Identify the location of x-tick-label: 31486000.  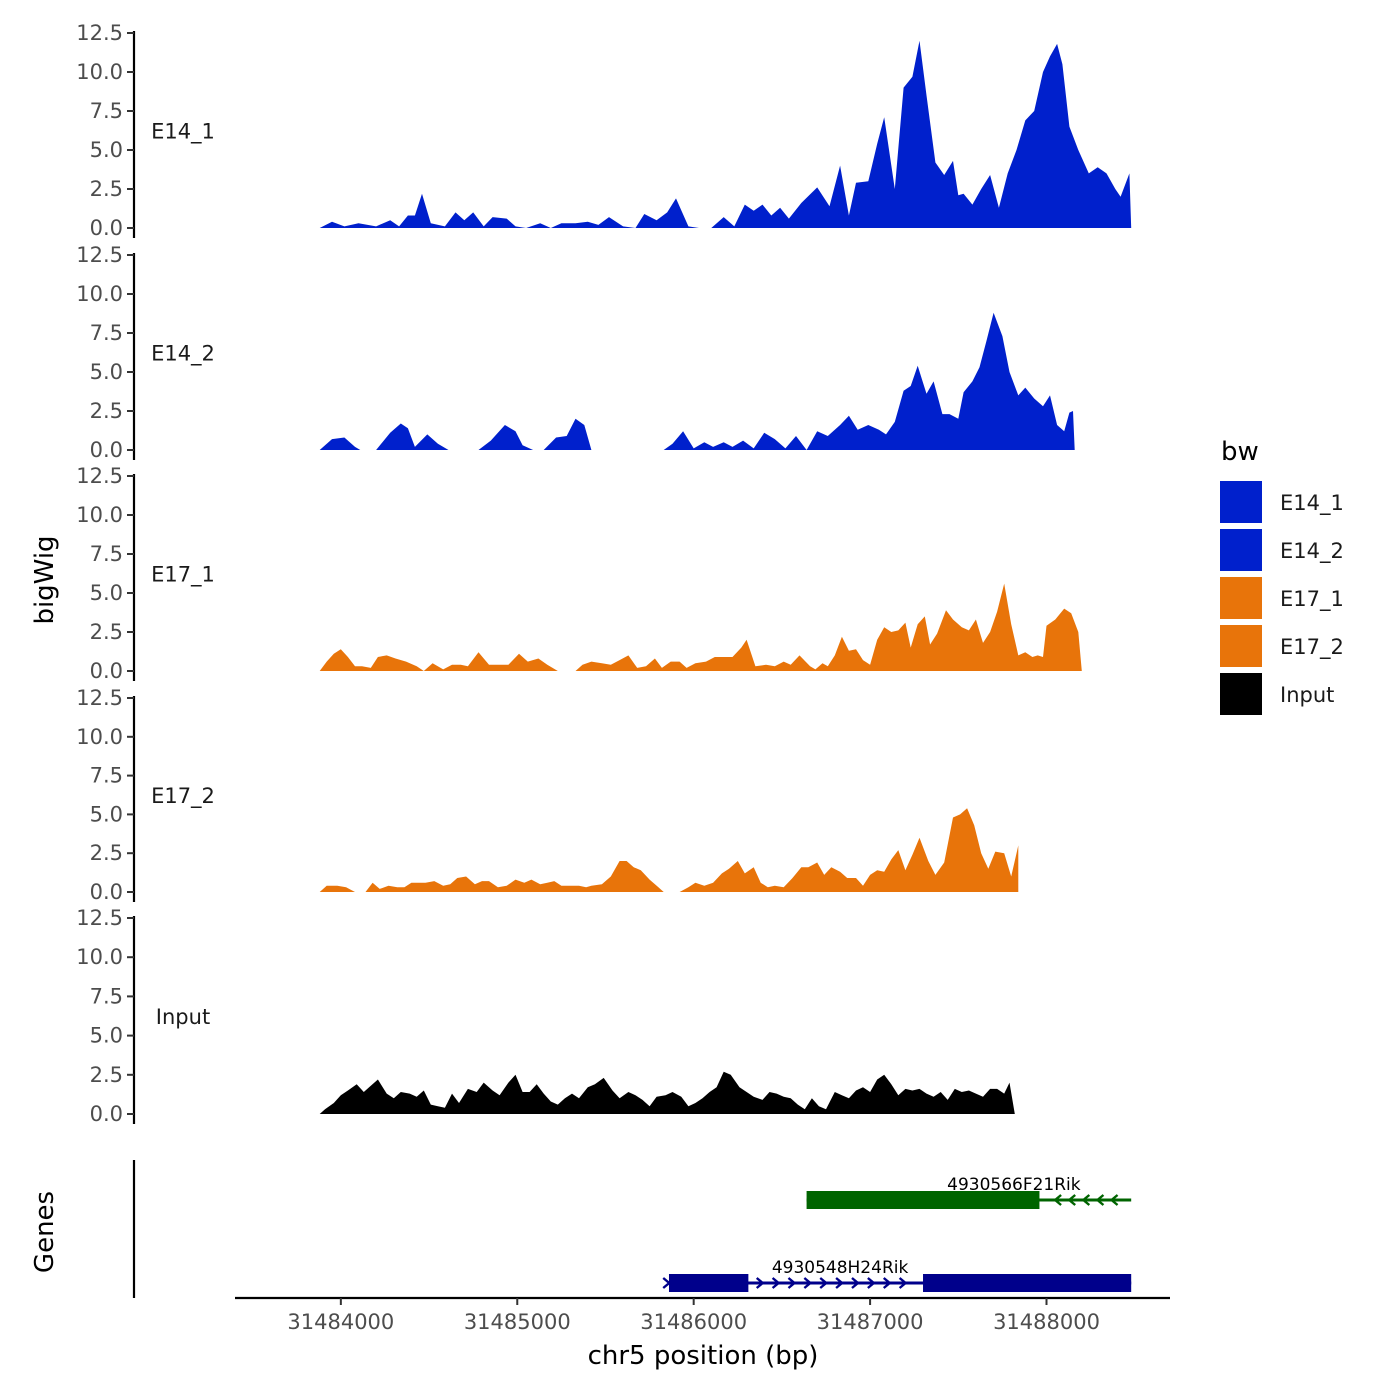
(693, 1322).